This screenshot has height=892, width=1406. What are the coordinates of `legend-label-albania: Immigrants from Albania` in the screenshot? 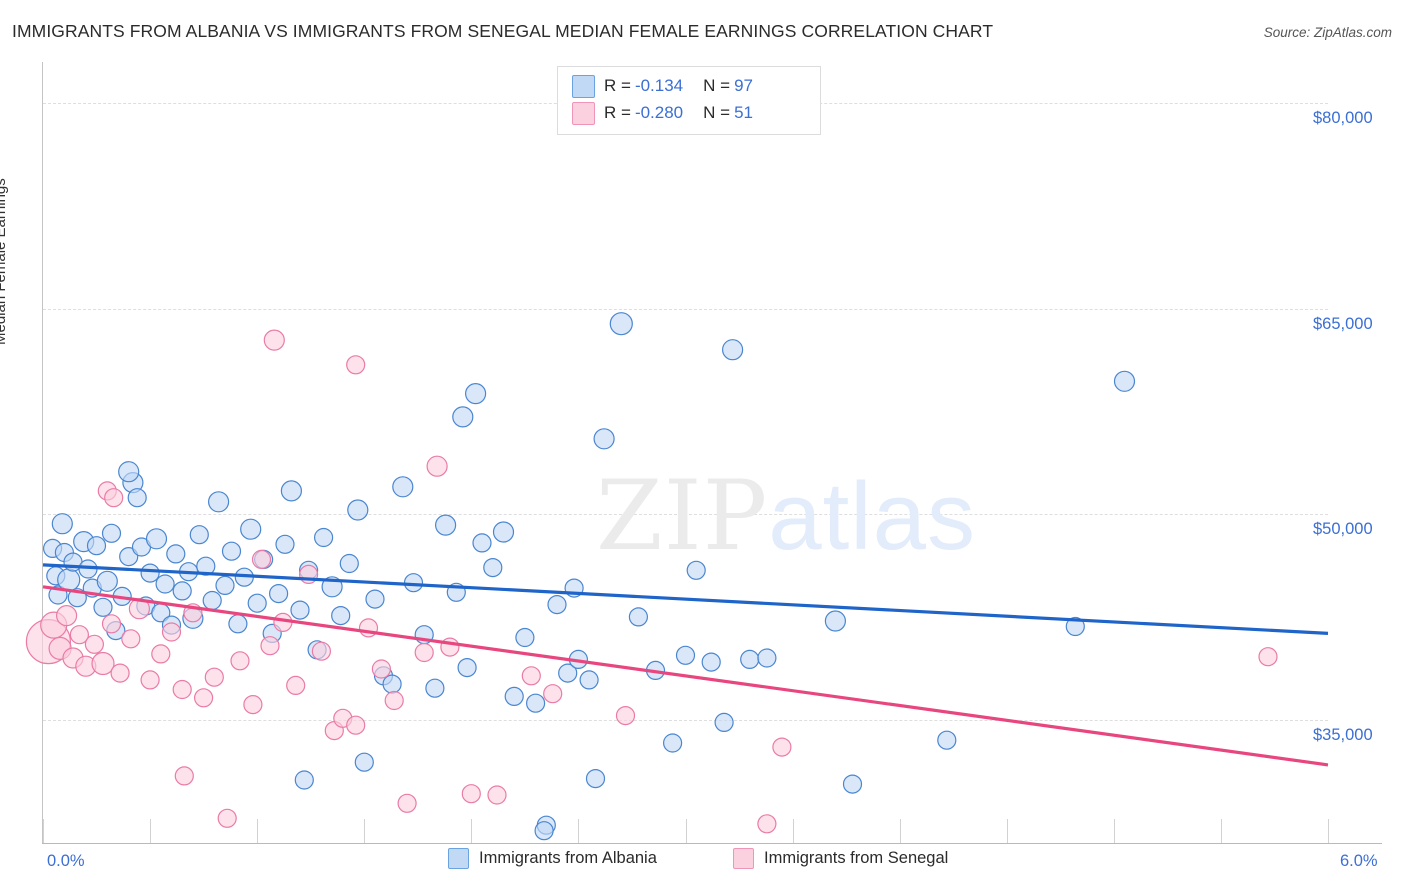 It's located at (568, 858).